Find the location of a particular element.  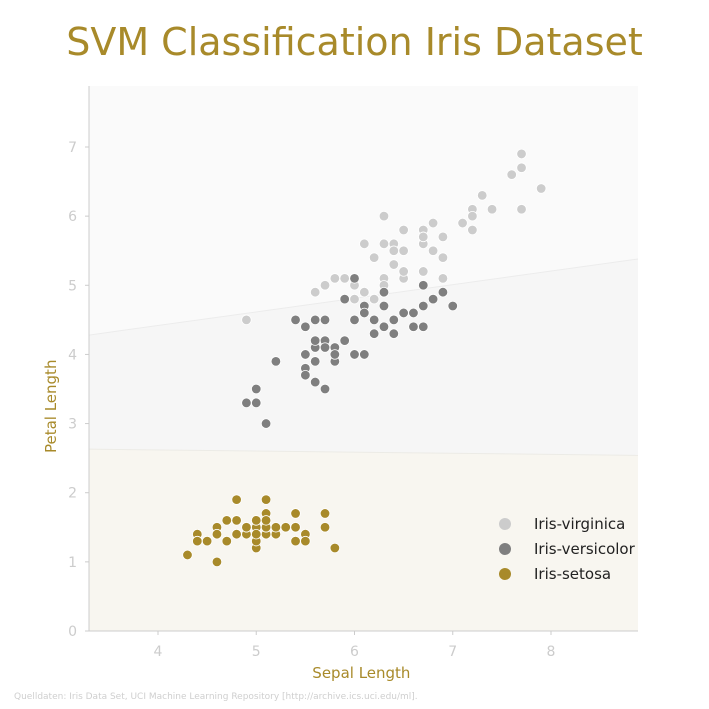

y-tick-label: 1 is located at coordinates (72, 563).